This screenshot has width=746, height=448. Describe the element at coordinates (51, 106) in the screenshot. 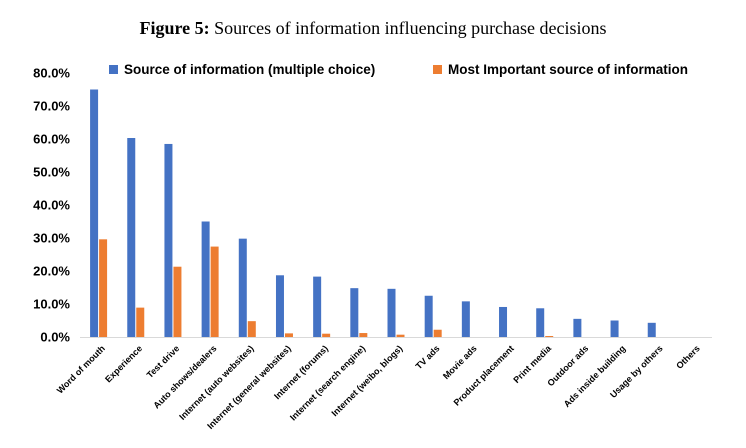

I see `y-tick-label: 70.0%` at that location.